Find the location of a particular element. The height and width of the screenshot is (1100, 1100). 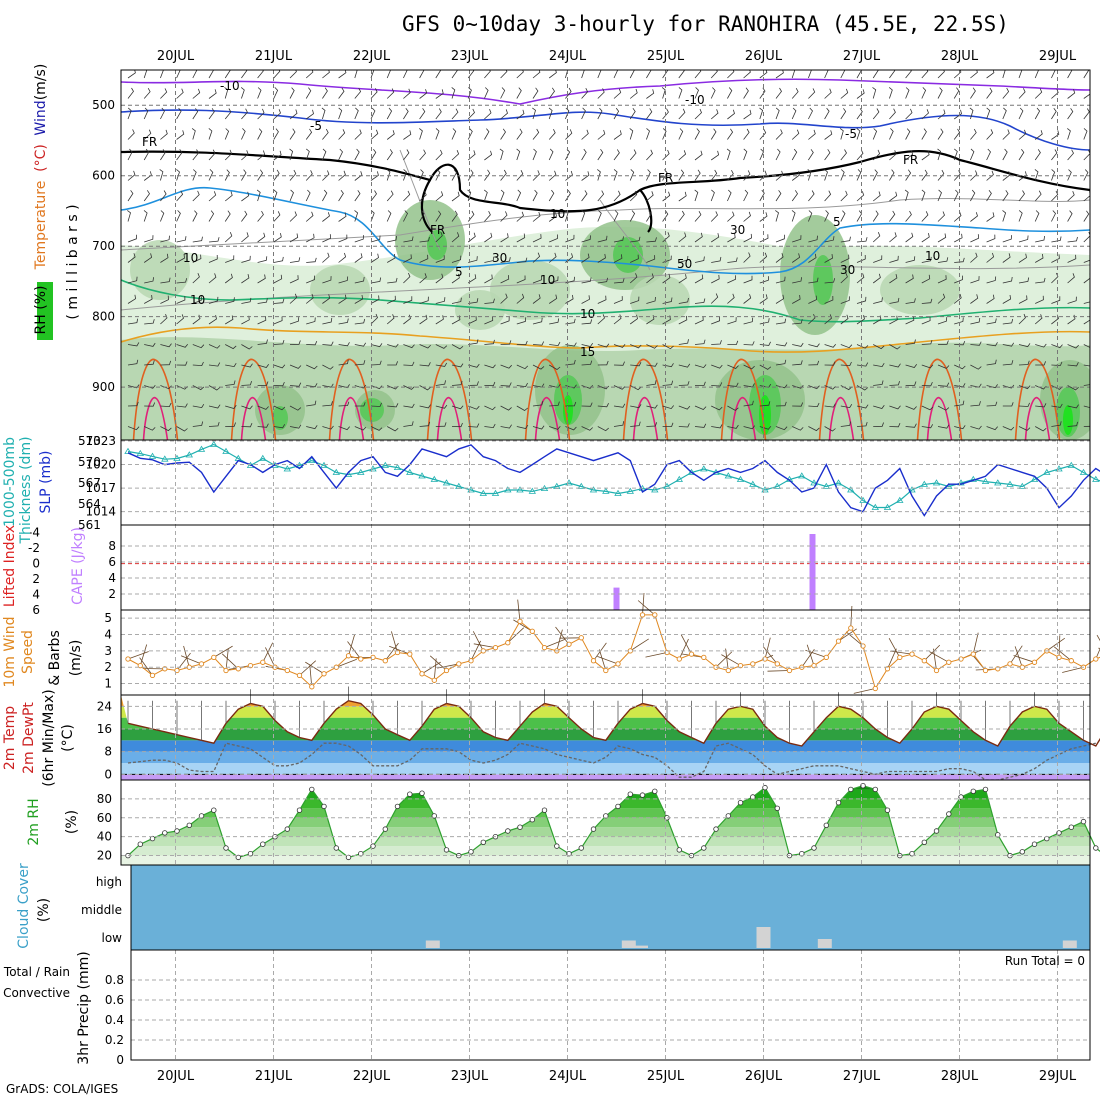

rh-core is located at coordinates (437, 245).